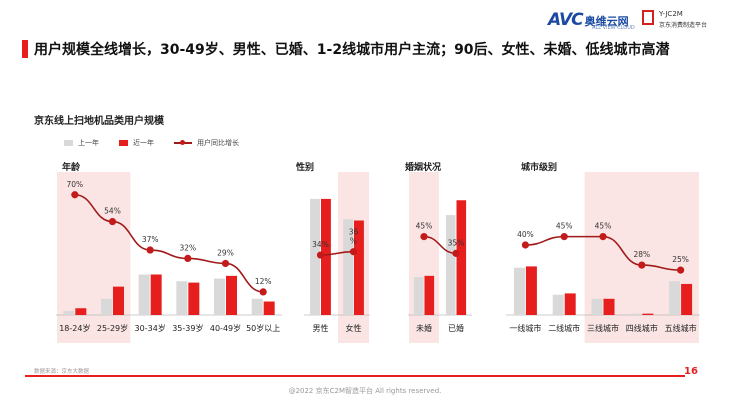  What do you see at coordinates (150, 239) in the screenshot?
I see `growth-label: 37%` at bounding box center [150, 239].